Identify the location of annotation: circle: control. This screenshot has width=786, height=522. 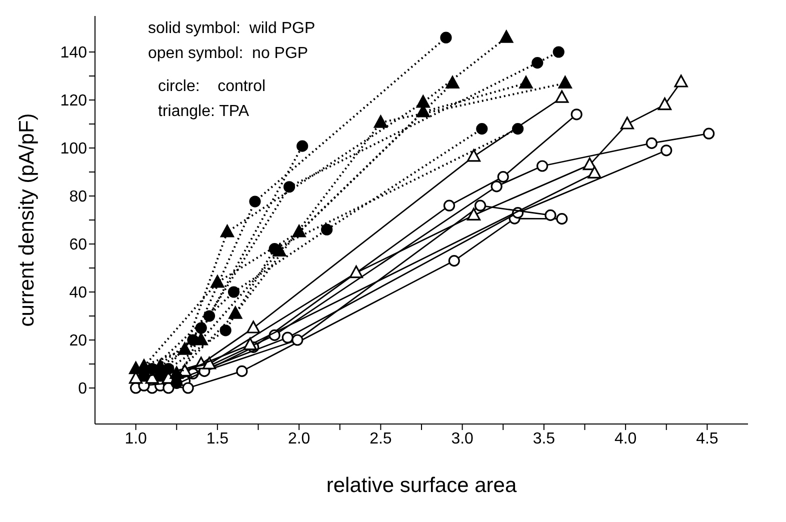
(212, 87).